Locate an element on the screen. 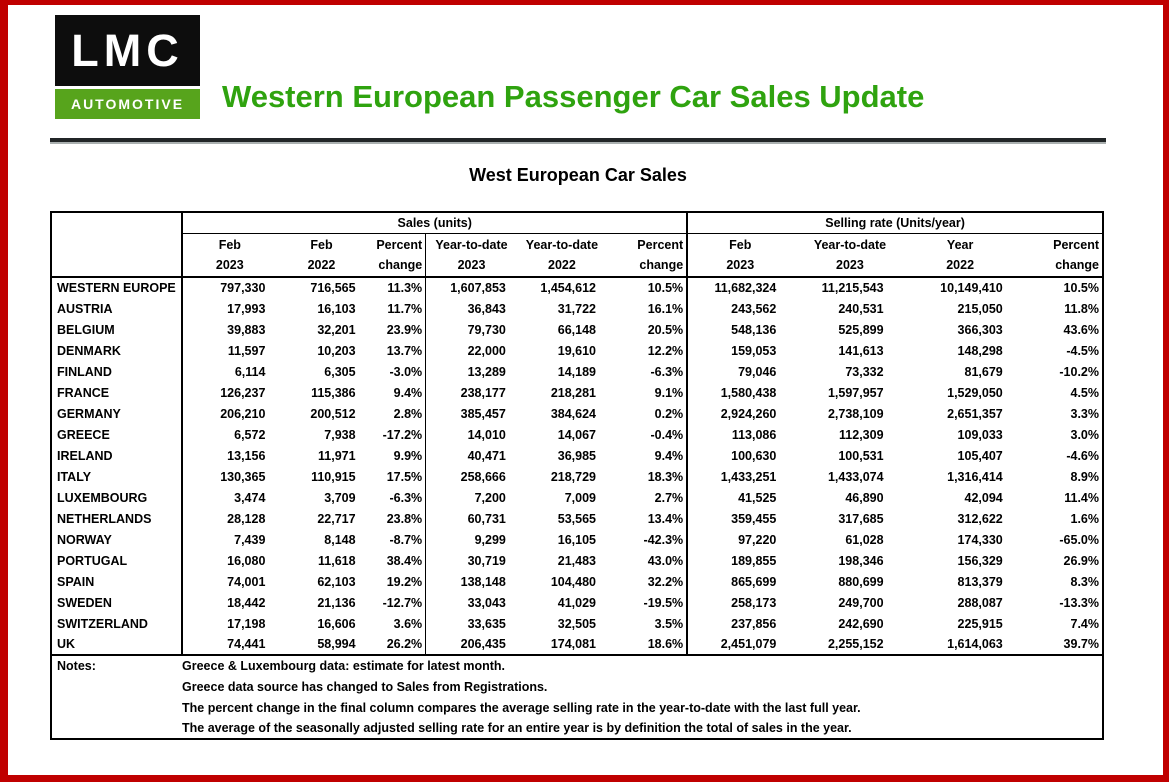  cell-value: 1,614,063 is located at coordinates (975, 644).